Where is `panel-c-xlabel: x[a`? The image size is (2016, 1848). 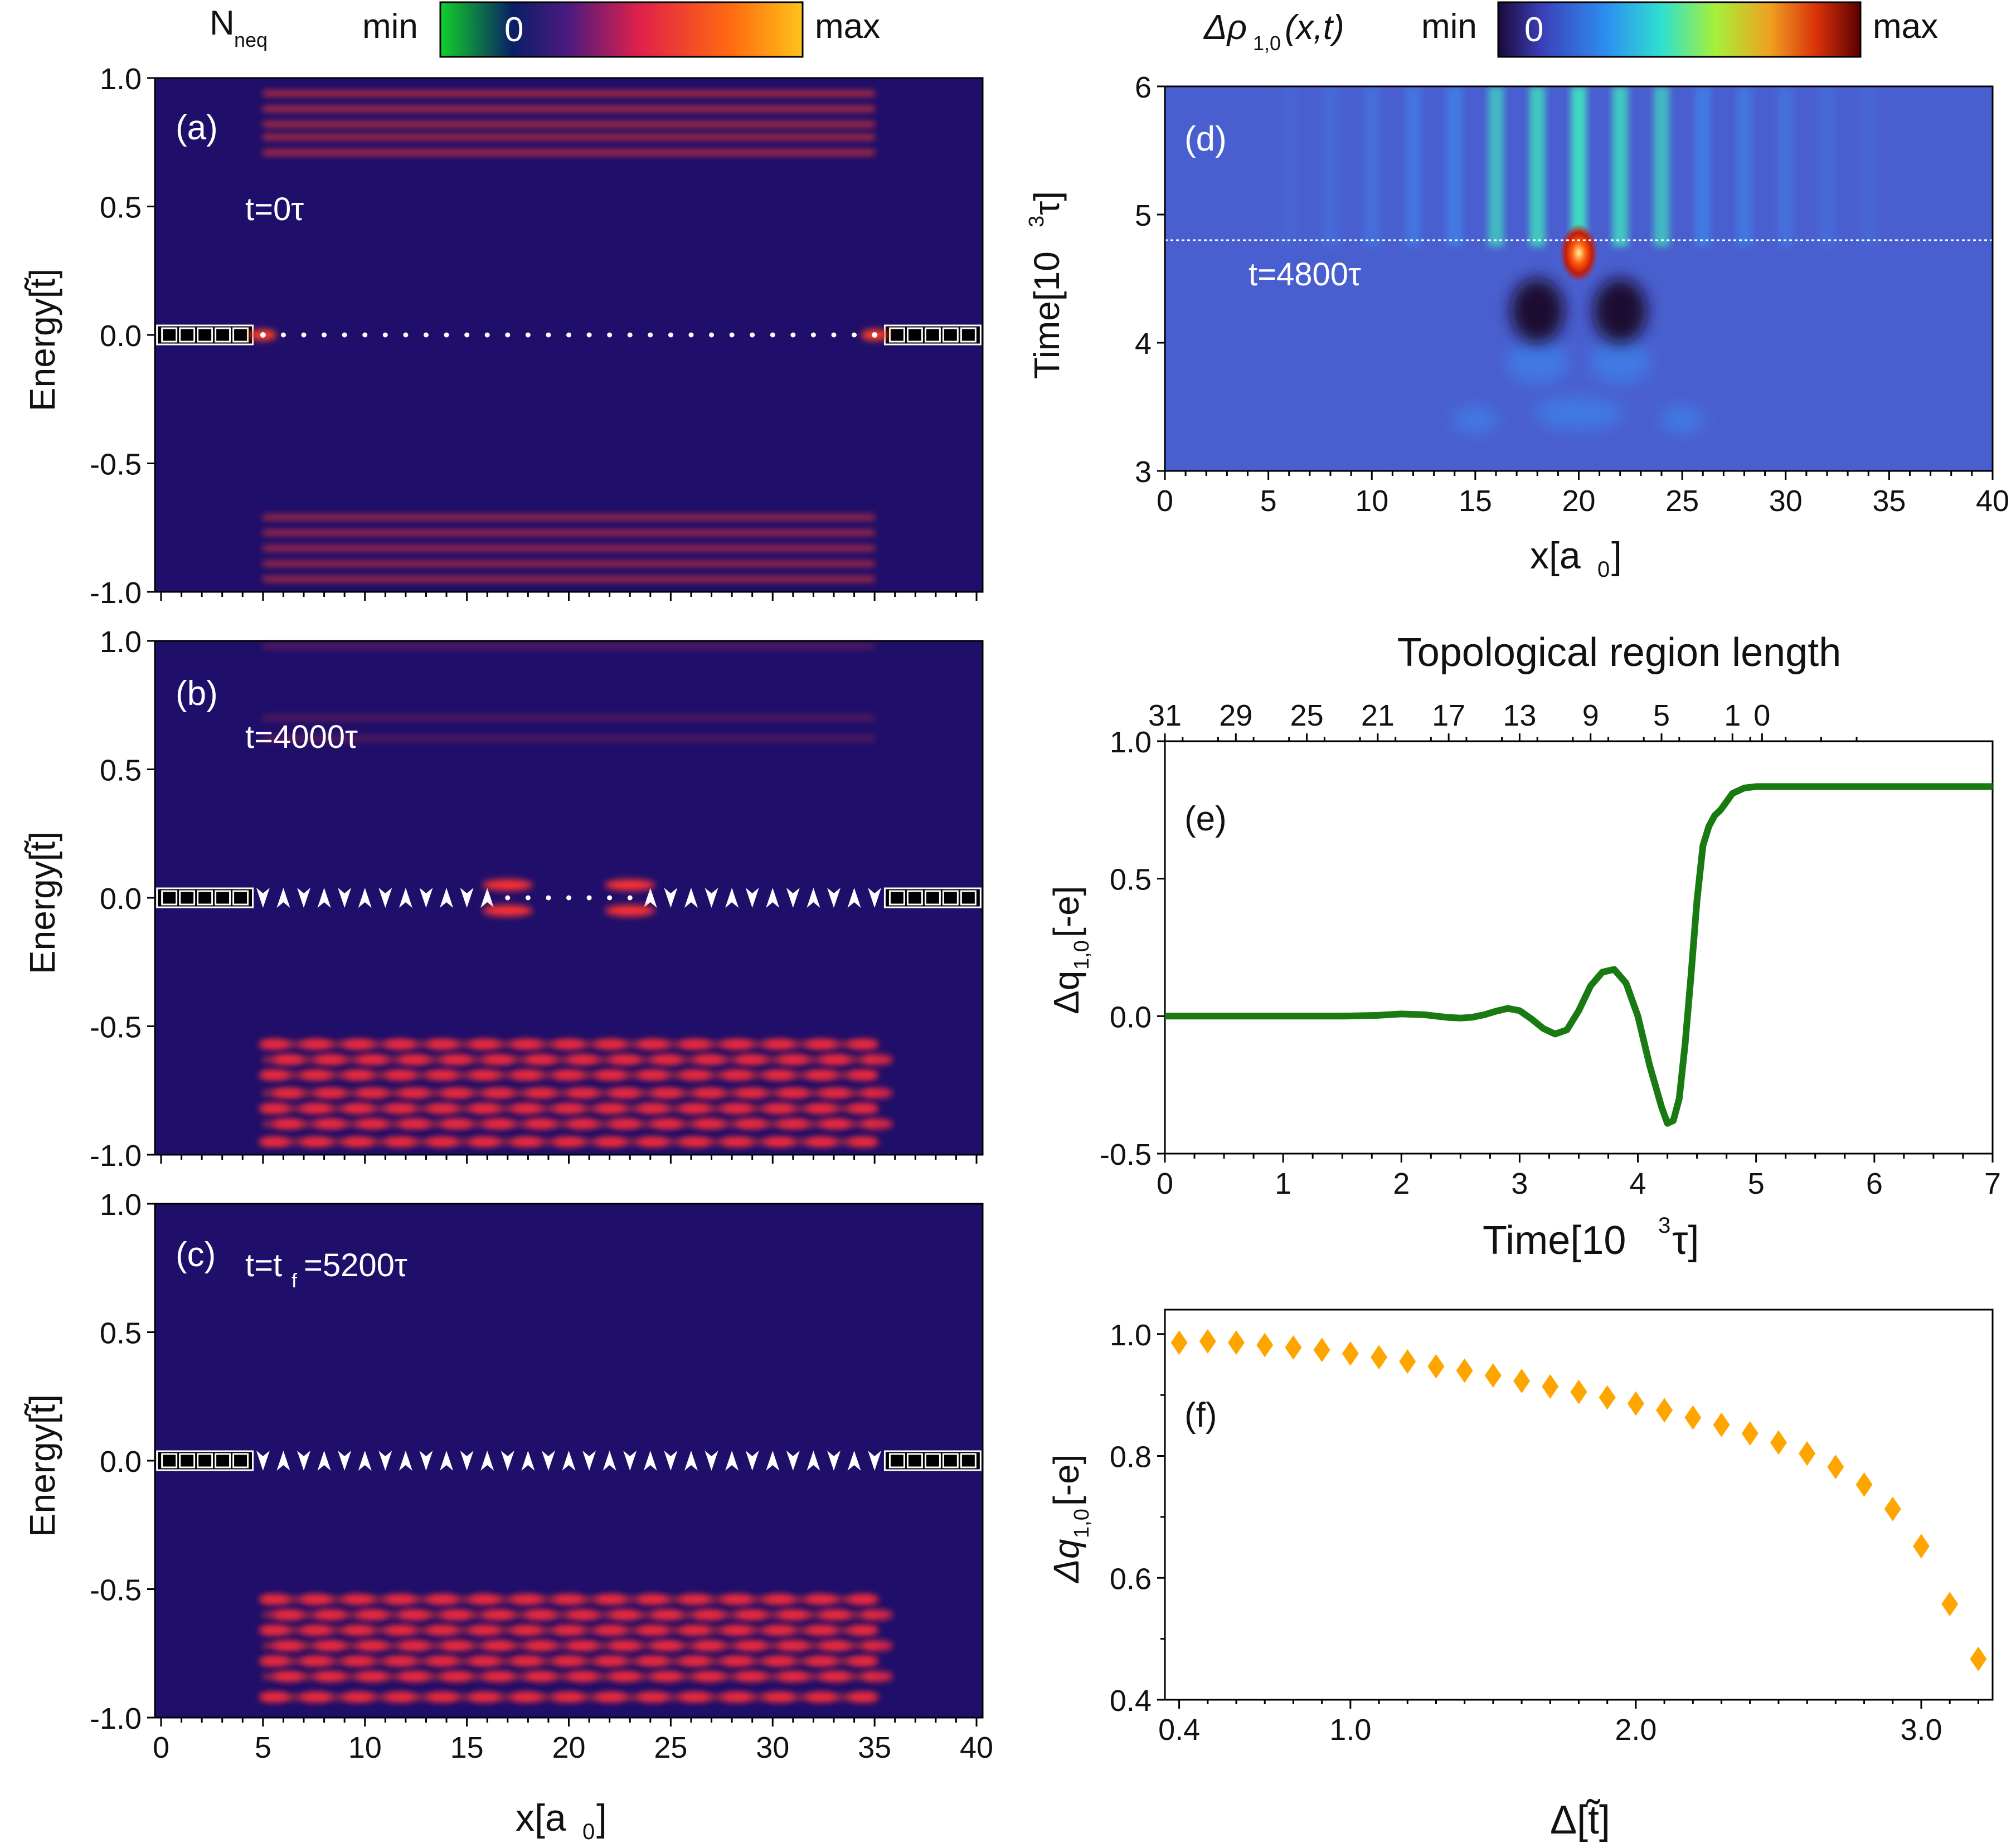
panel-c-xlabel: x[a is located at coordinates (541, 1818).